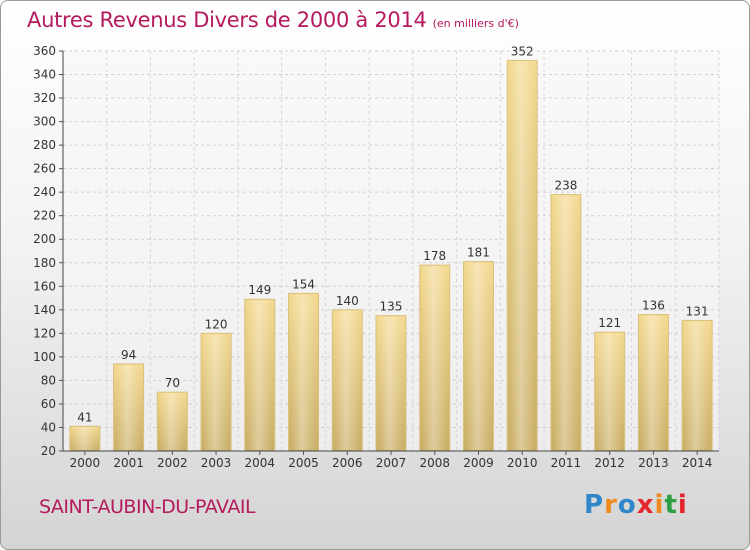 This screenshot has width=750, height=550. Describe the element at coordinates (653, 463) in the screenshot. I see `x-tick-label-2013: 2013` at that location.